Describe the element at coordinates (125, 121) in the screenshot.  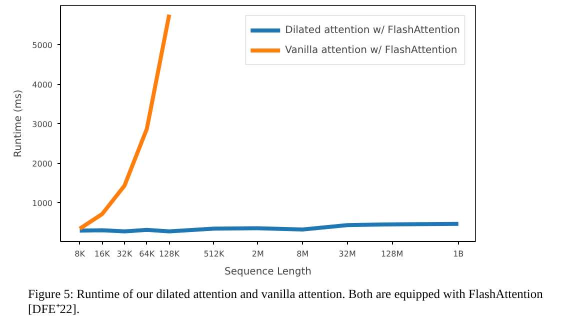
I see `line-series` at that location.